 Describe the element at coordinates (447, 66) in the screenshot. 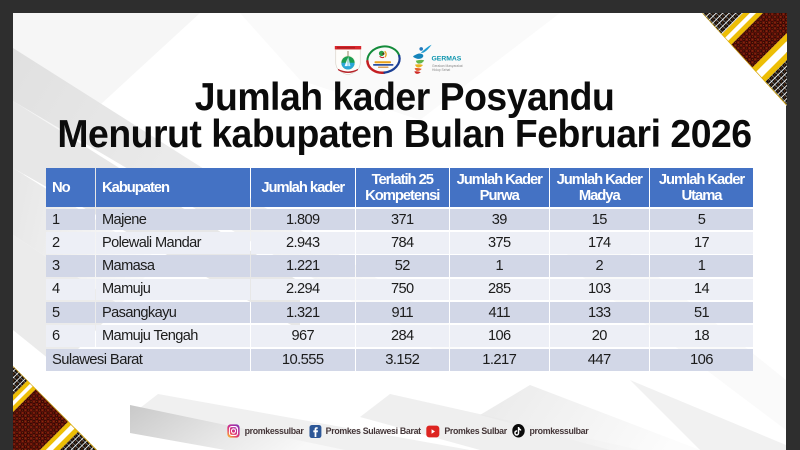

I see `svg-text: Gerakan Masyarakat` at that location.